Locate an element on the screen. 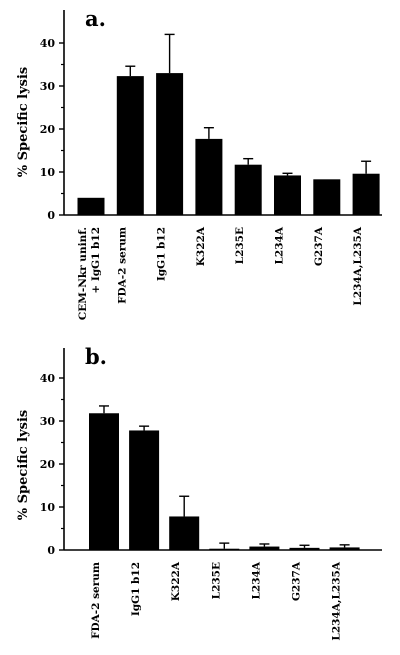  panel-title: a. is located at coordinates (95, 18).